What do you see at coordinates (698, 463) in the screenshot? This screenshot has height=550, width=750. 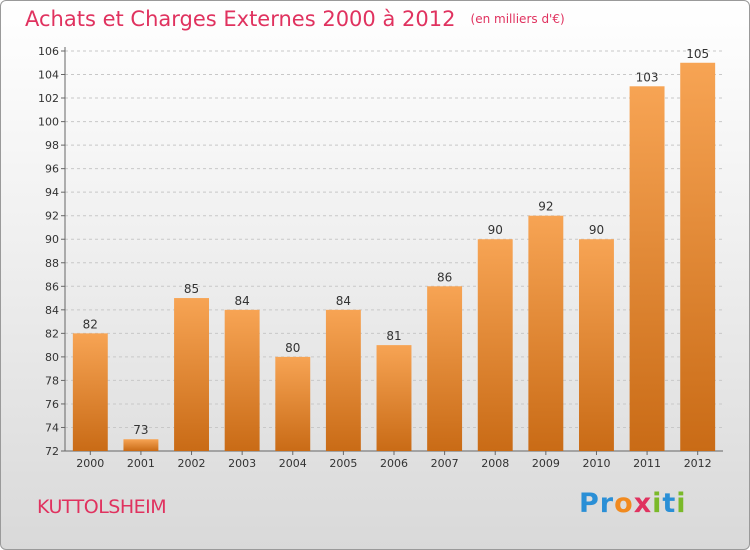 I see `x-tick-label-2012: 2012` at bounding box center [698, 463].